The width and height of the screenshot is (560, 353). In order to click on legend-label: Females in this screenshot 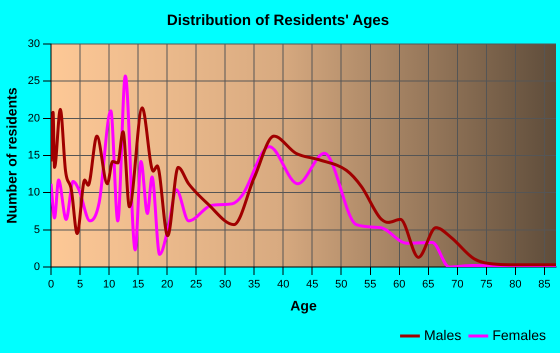, I will do `click(519, 334)`.